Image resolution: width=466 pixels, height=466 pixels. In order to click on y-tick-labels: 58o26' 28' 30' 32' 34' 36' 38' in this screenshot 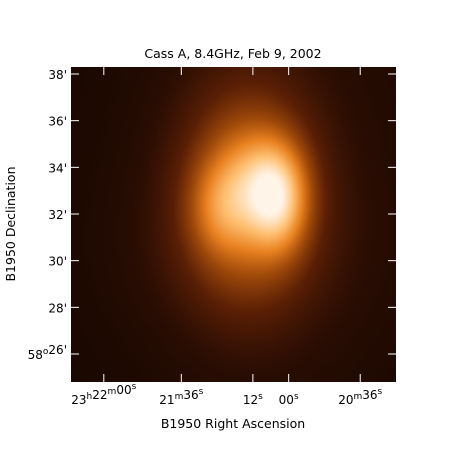, I will do `click(47, 215)`.